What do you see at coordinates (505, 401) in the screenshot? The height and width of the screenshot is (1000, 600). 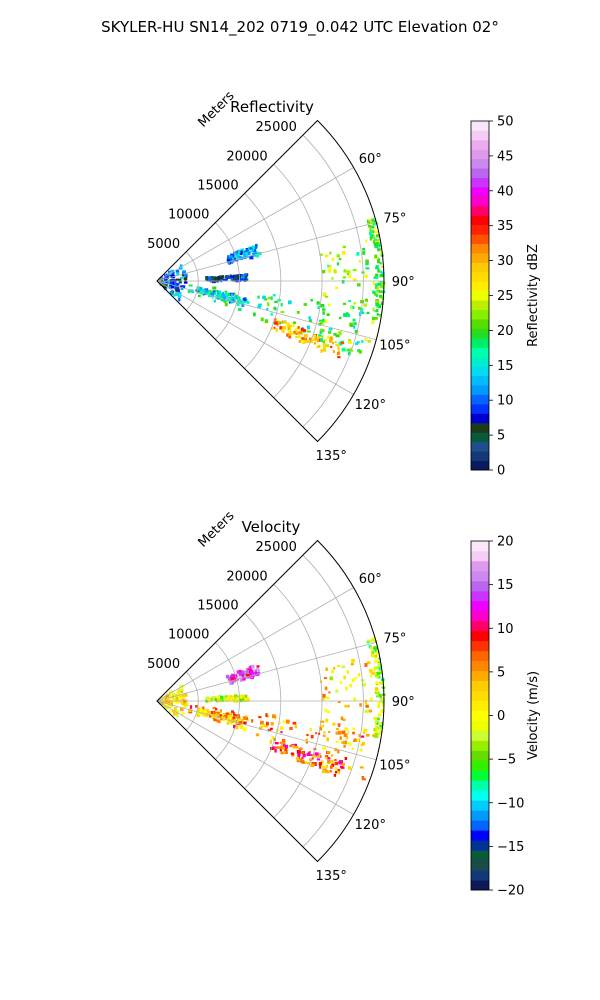 I see `colorbar-tick-label: 10` at bounding box center [505, 401].